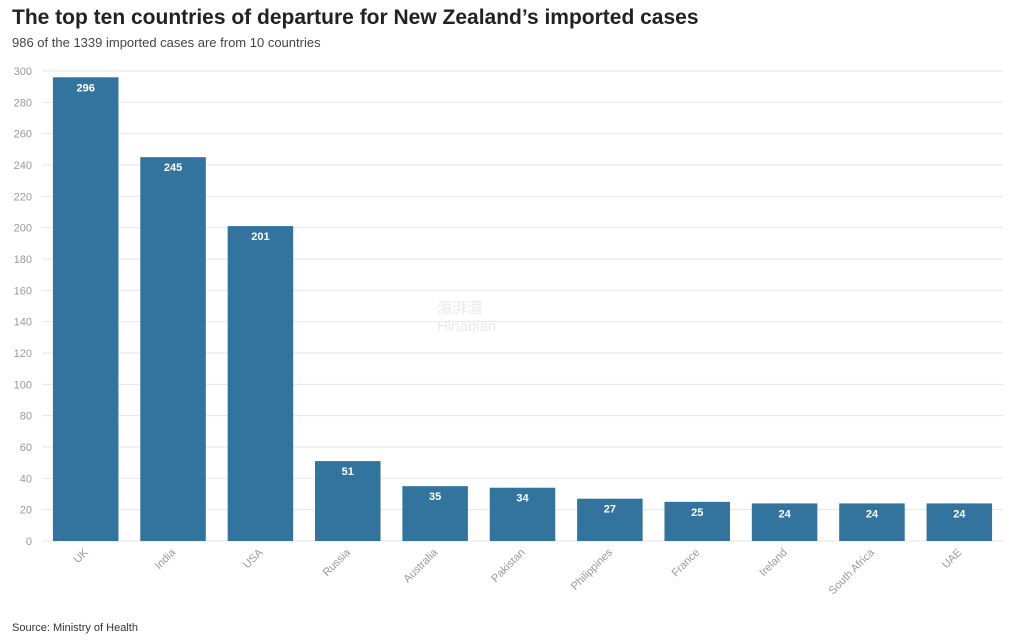 This screenshot has height=642, width=1023. I want to click on bar-pakistan, so click(522, 514).